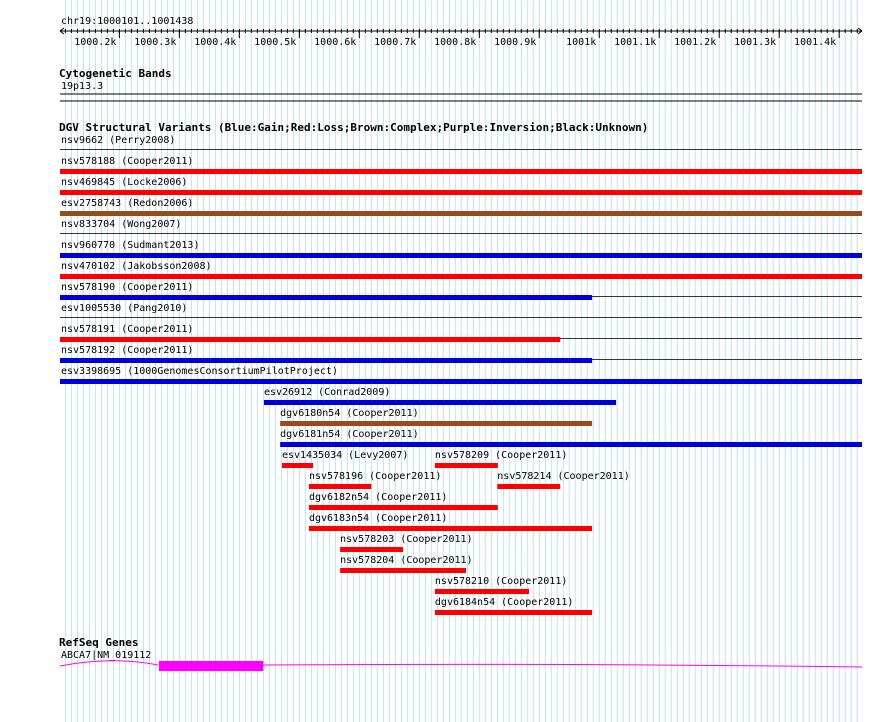 The height and width of the screenshot is (722, 890). What do you see at coordinates (455, 42) in the screenshot?
I see `ruler-tick-label: 1000.8k` at bounding box center [455, 42].